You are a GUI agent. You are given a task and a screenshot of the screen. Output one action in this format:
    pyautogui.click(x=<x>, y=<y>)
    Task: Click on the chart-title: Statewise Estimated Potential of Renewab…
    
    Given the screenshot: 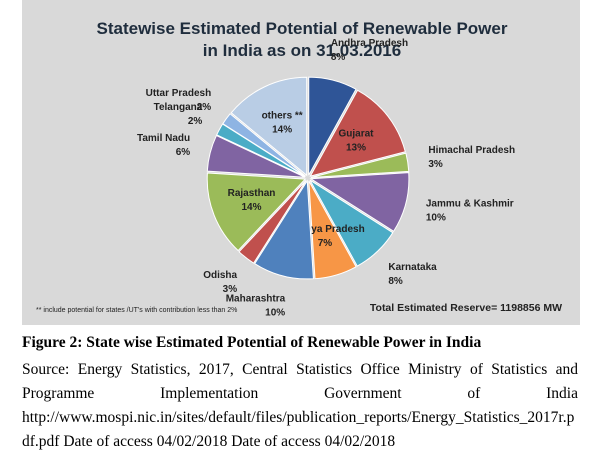 What is the action you would take?
    pyautogui.click(x=302, y=39)
    